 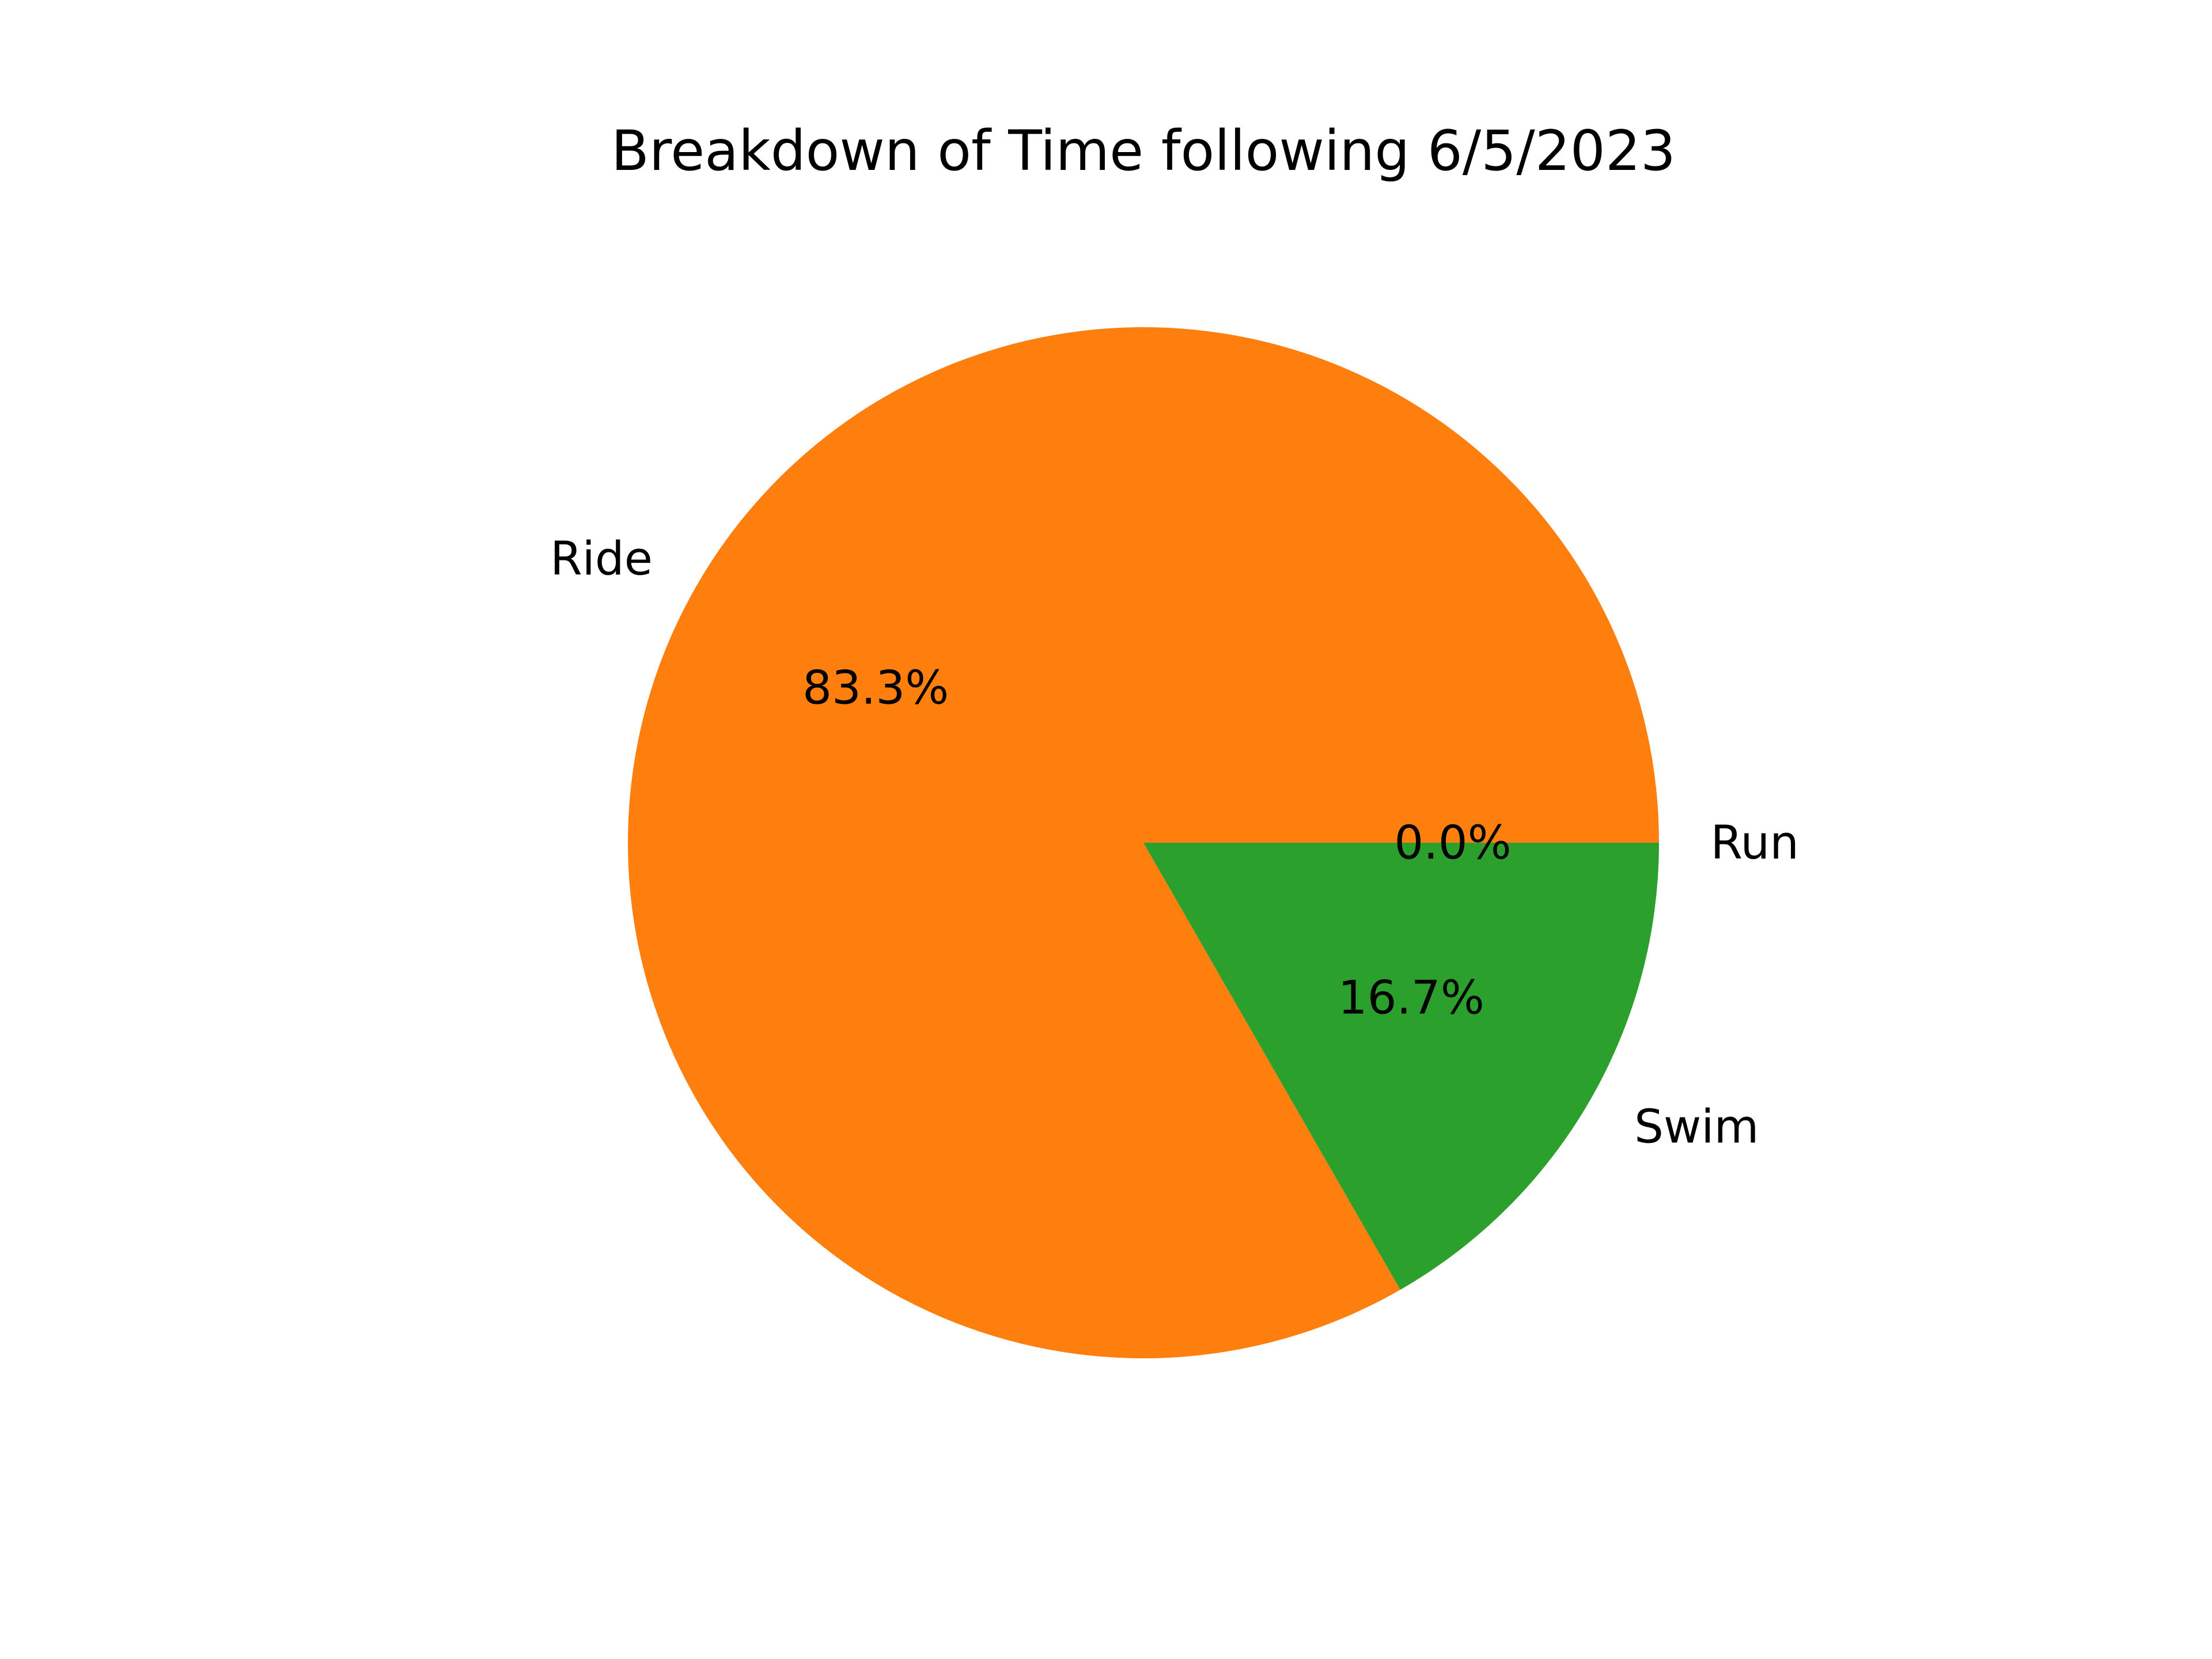 I want to click on slice-percent-ride: 83.3%, so click(x=875, y=688).